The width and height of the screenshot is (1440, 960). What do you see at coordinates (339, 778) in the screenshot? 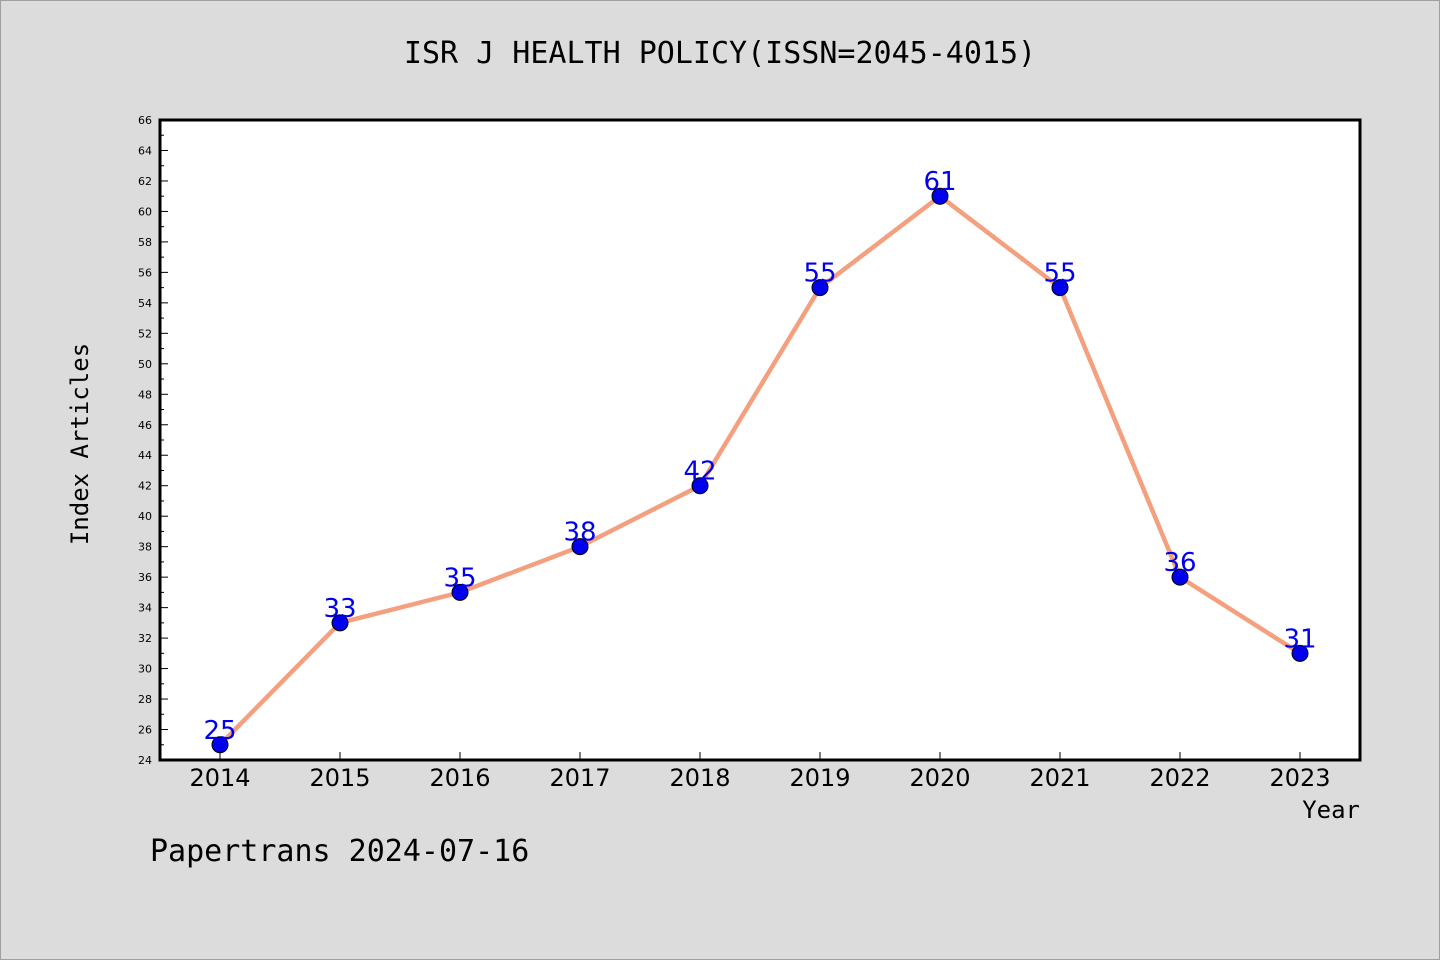
I see `x-tick-label: 2015` at bounding box center [339, 778].